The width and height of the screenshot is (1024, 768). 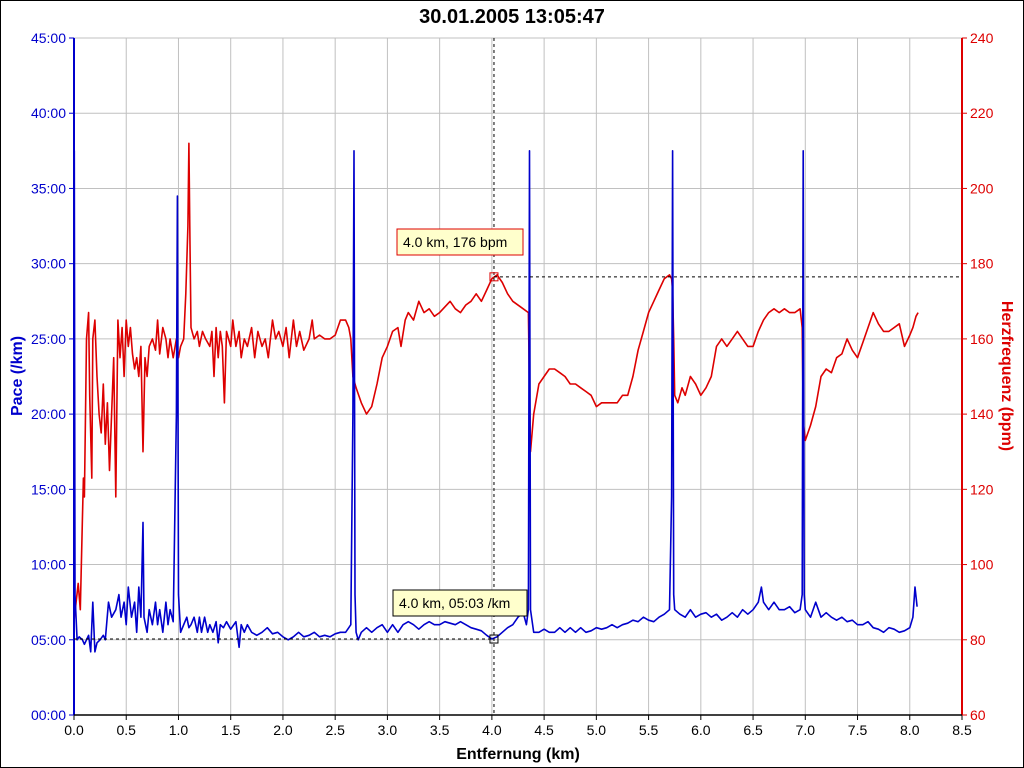 What do you see at coordinates (982, 113) in the screenshot?
I see `heart-rate-tick-label: 220` at bounding box center [982, 113].